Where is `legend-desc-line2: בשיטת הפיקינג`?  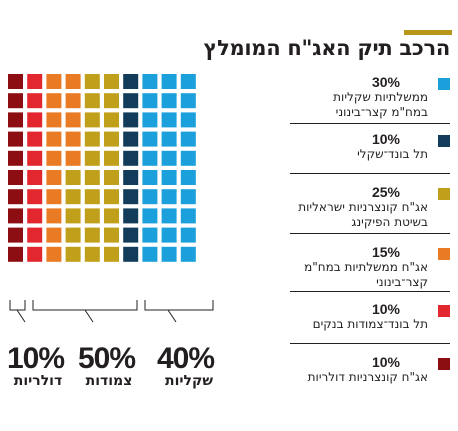 legend-desc-line2: בשיטת הפיקינג is located at coordinates (389, 222).